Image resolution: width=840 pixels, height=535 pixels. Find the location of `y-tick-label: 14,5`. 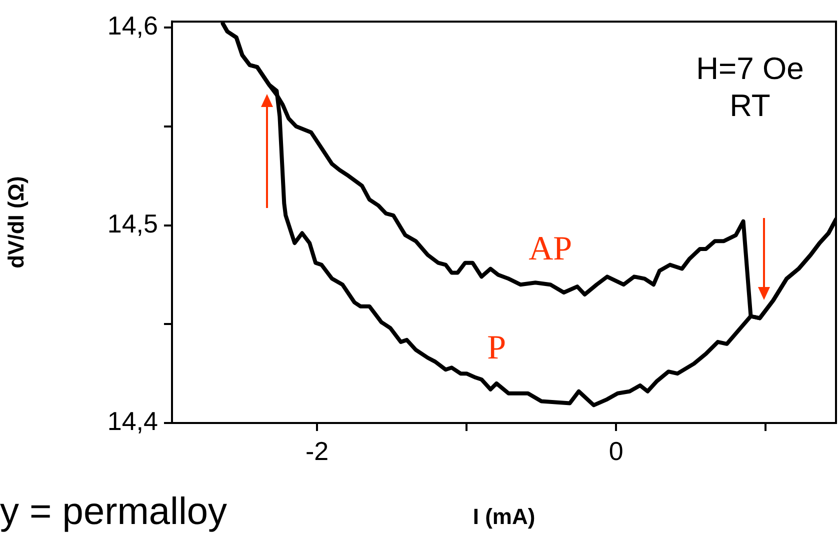

y-tick-label: 14,5 is located at coordinates (132, 223).